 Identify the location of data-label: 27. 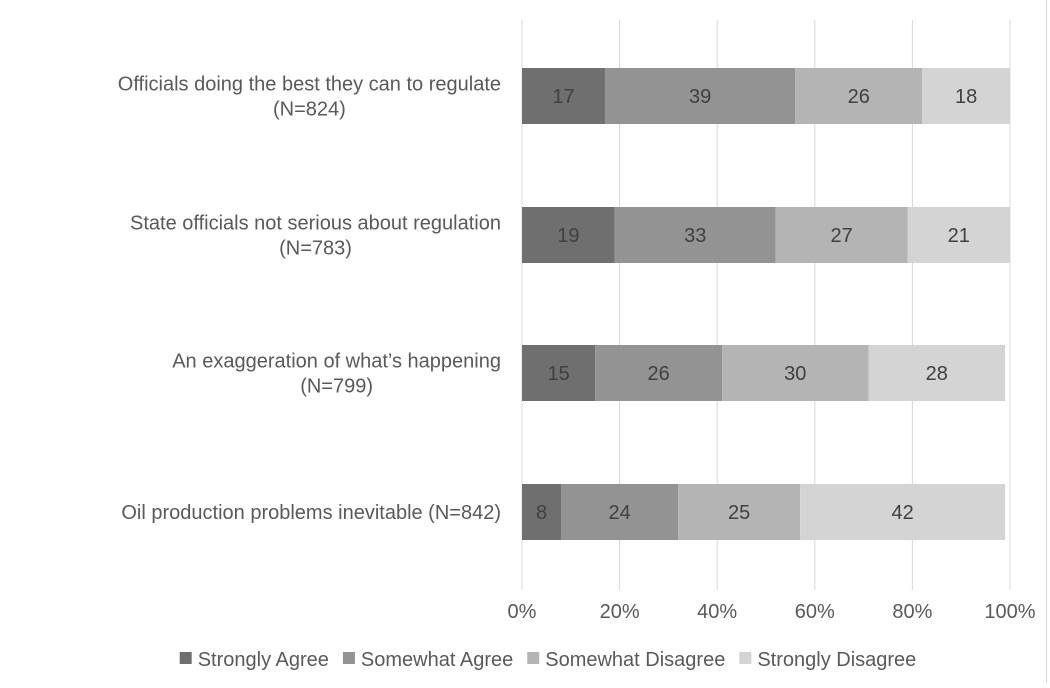
(842, 236).